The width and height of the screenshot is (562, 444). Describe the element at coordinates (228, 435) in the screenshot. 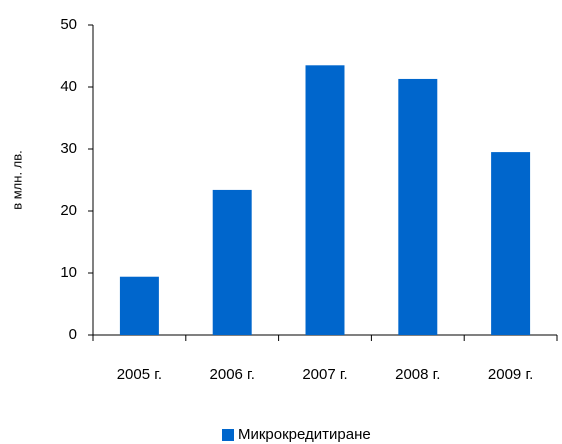

I see `legend-swatch` at that location.